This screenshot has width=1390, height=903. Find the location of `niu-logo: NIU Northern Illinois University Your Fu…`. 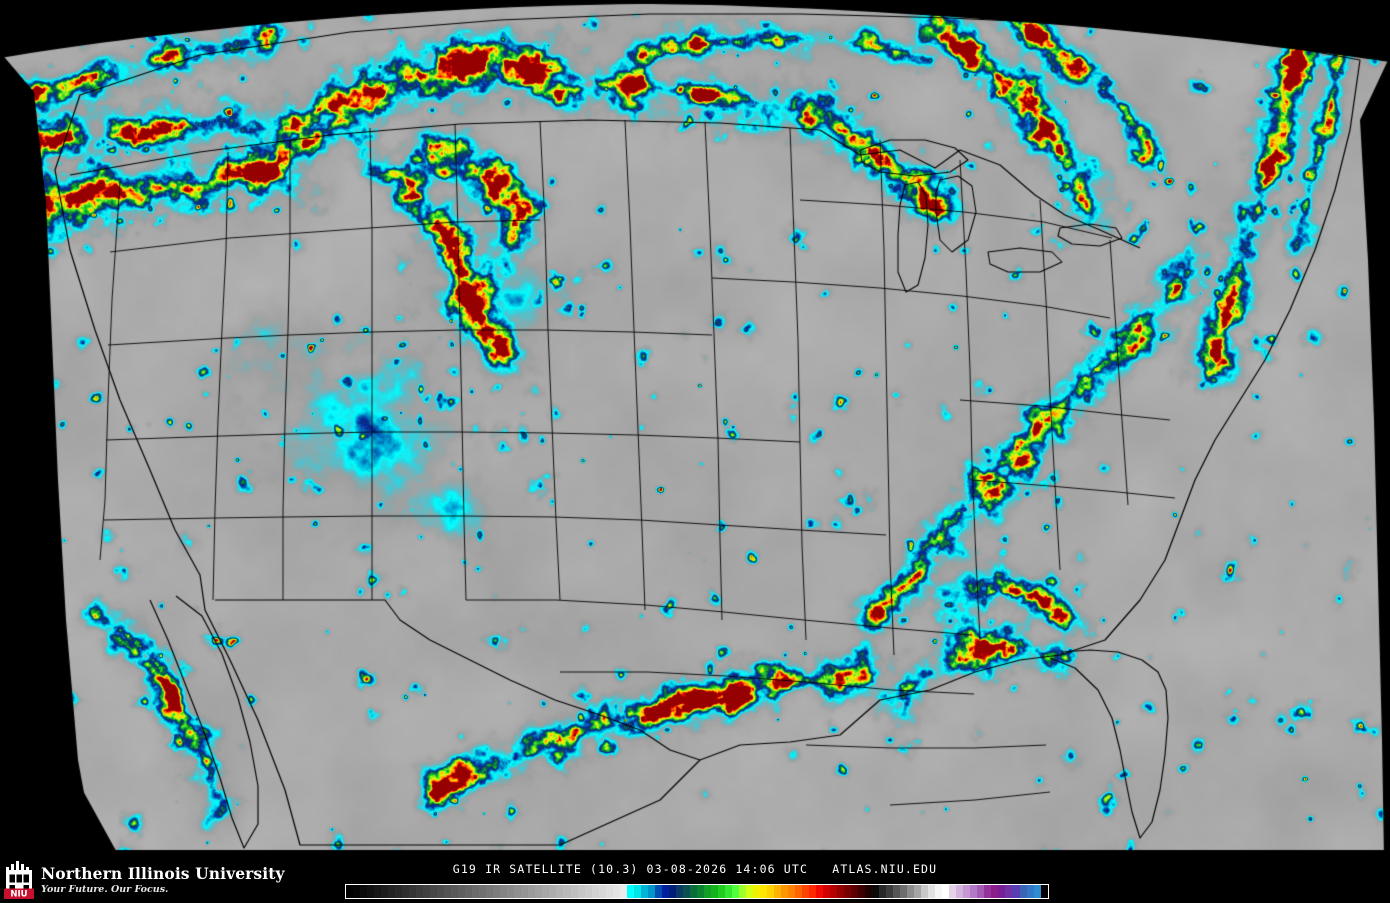

niu-logo: NIU Northern Illinois University Your Fu… is located at coordinates (144, 880).